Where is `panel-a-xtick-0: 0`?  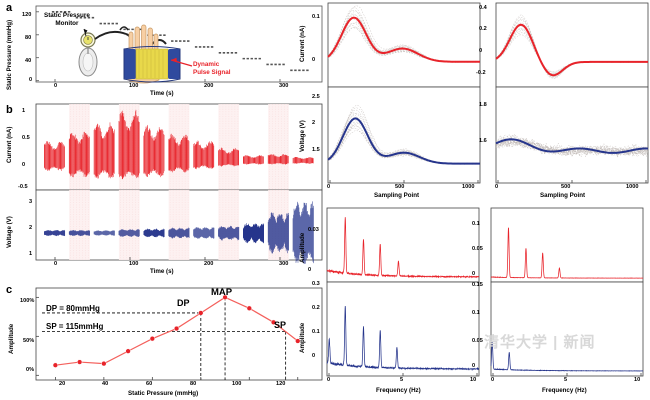
panel-a-xtick-0: 0 is located at coordinates (56, 86).